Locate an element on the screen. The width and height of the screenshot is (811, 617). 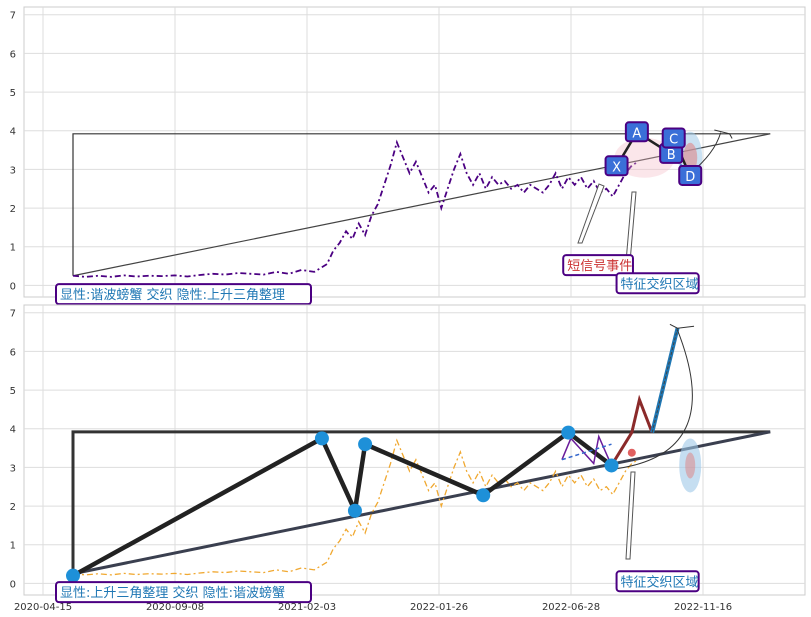
target-marker is located at coordinates (631, 452).